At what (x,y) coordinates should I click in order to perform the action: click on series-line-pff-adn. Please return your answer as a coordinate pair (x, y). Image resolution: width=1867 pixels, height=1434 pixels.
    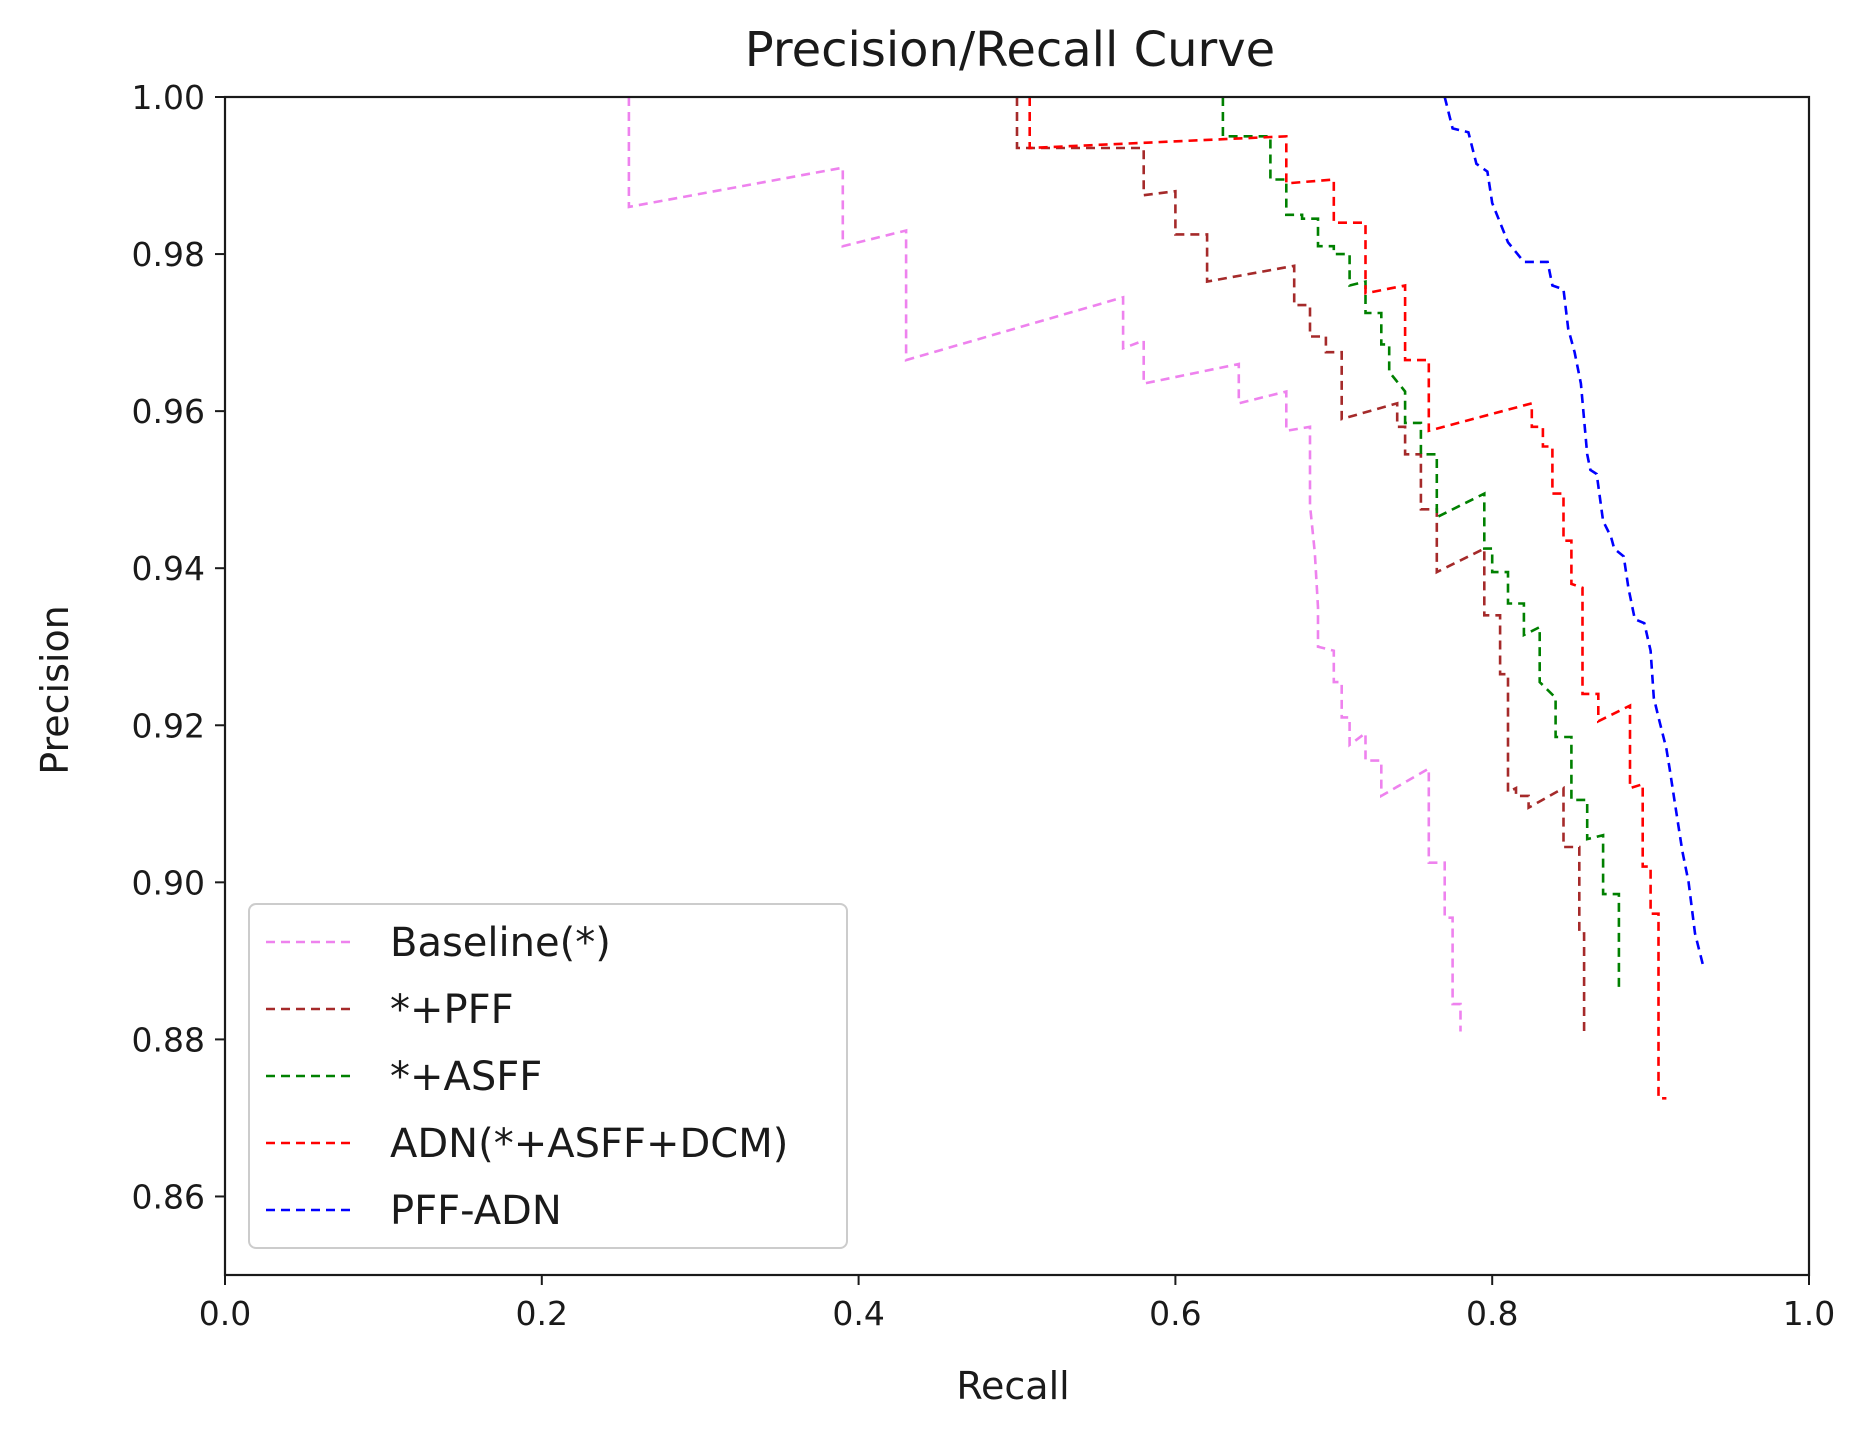
    Looking at the image, I should click on (1574, 531).